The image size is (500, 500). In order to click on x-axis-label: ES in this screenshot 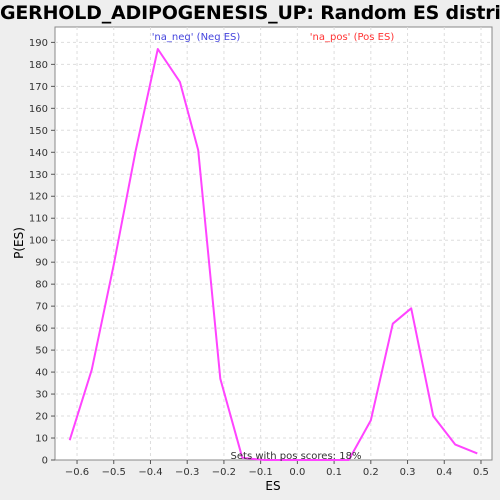, I will do `click(272, 486)`.